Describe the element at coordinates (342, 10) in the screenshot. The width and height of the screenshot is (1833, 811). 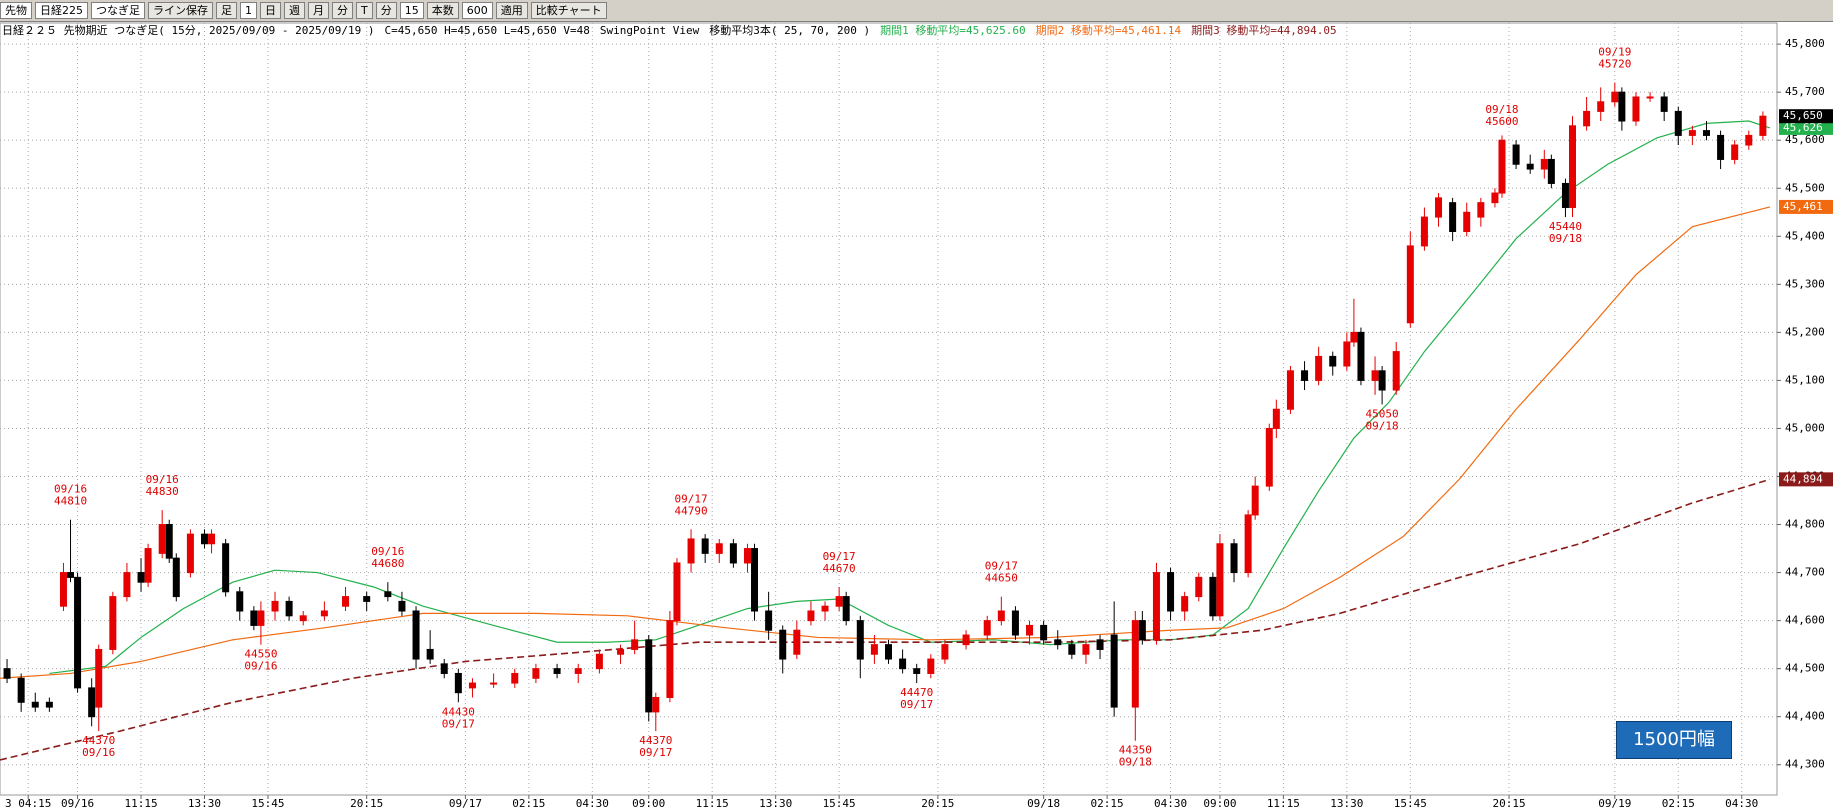
I see `minute-button: 分` at that location.